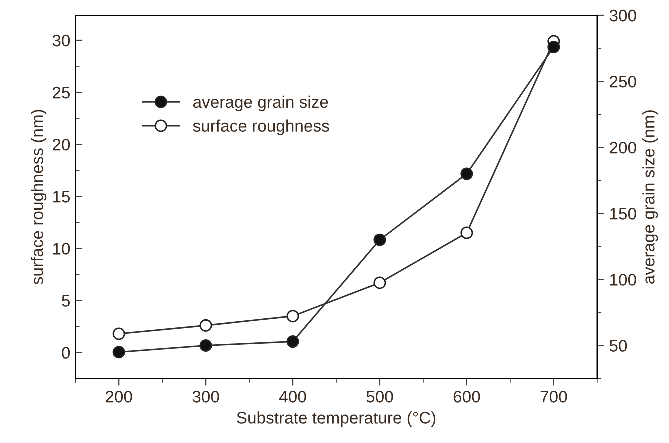  I want to click on legend-label: surface roughness, so click(261, 128).